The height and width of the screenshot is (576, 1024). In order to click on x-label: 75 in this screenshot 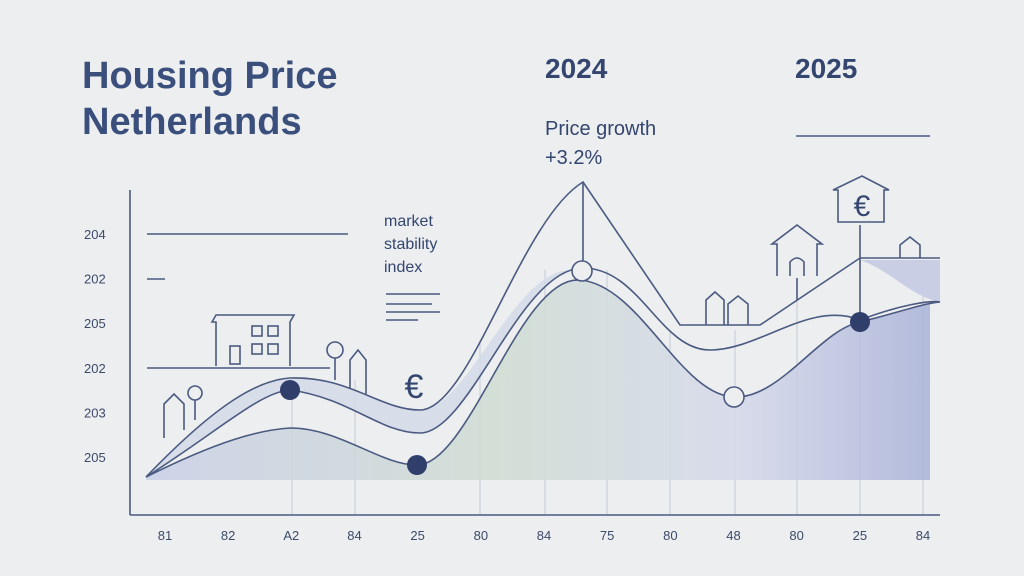, I will do `click(607, 535)`.